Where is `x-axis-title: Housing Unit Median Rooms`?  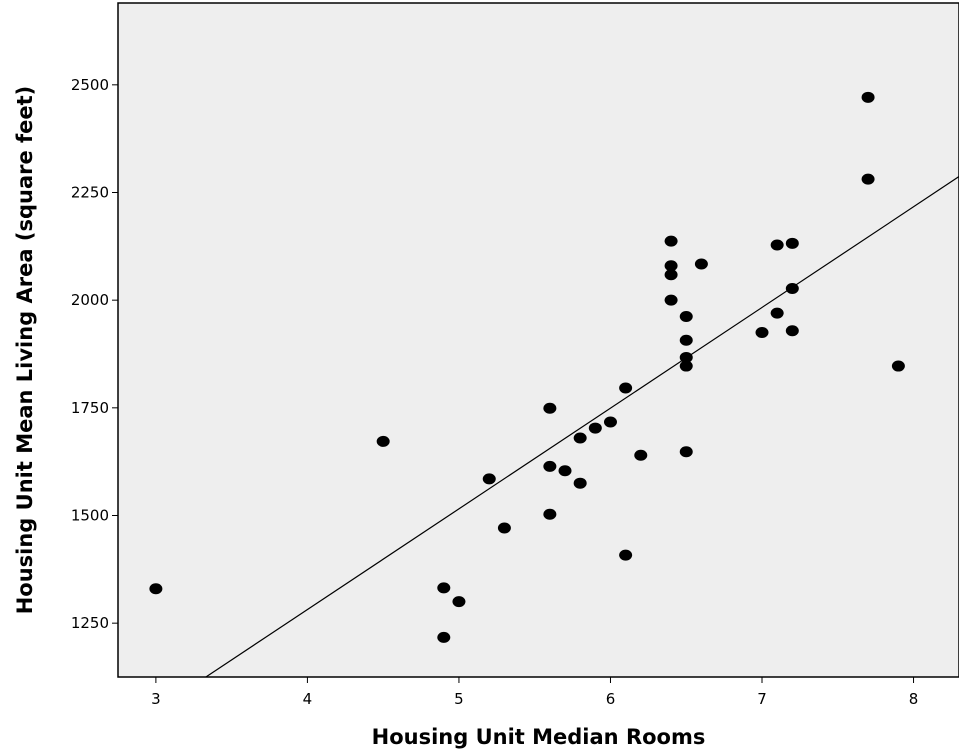 x-axis-title: Housing Unit Median Rooms is located at coordinates (539, 737).